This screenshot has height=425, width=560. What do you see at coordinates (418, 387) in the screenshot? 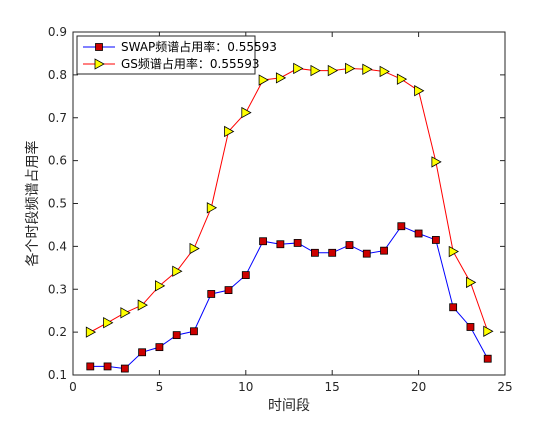
I see `x-tick-label: 20` at bounding box center [418, 387].